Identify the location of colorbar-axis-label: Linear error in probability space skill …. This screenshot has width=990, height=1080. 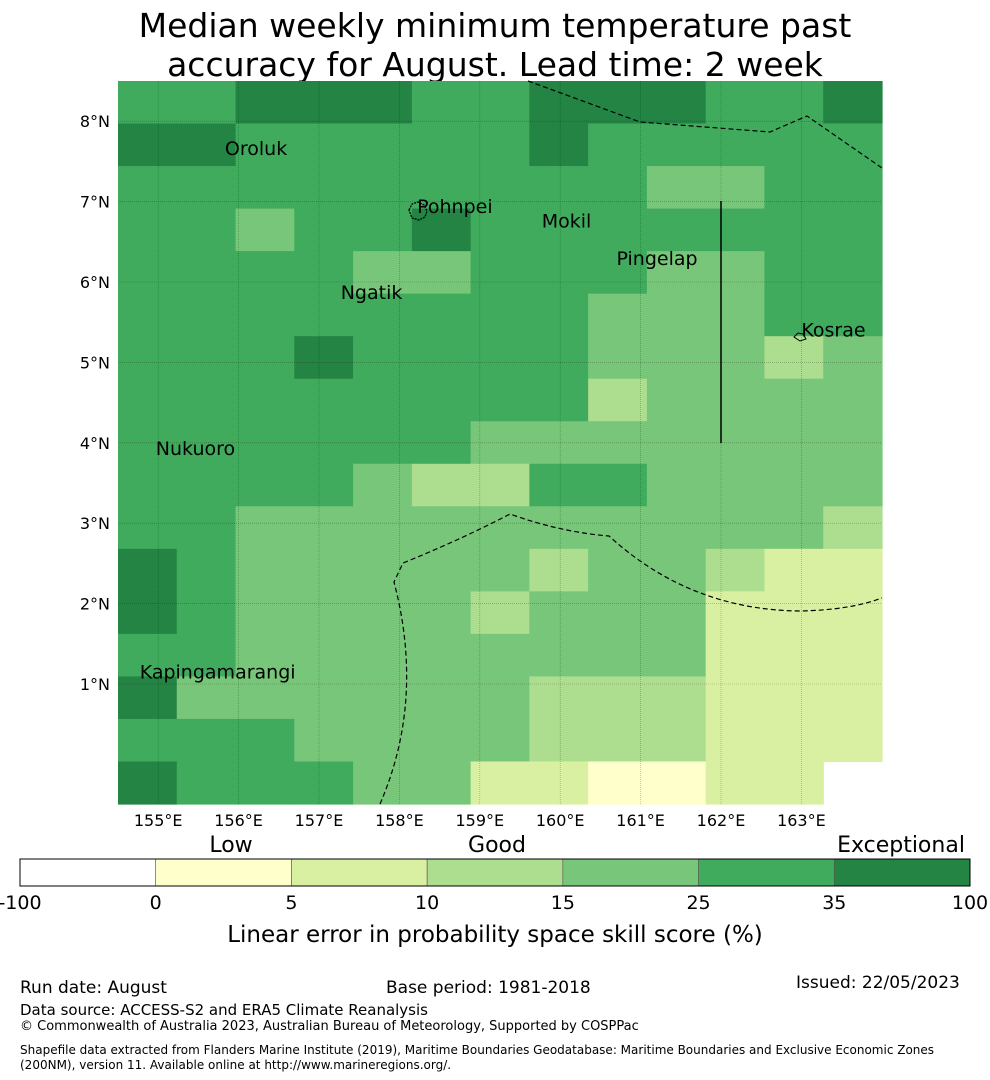
(495, 935).